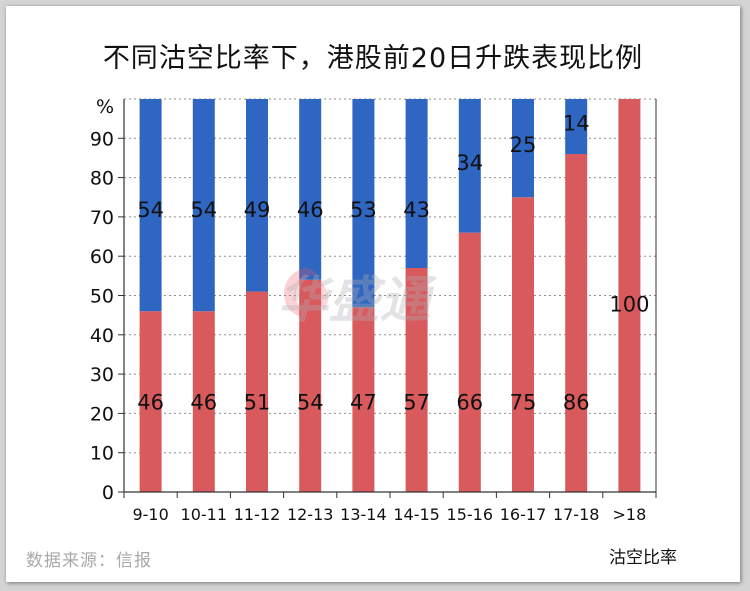  What do you see at coordinates (310, 403) in the screenshot?
I see `data-label-up: 54` at bounding box center [310, 403].